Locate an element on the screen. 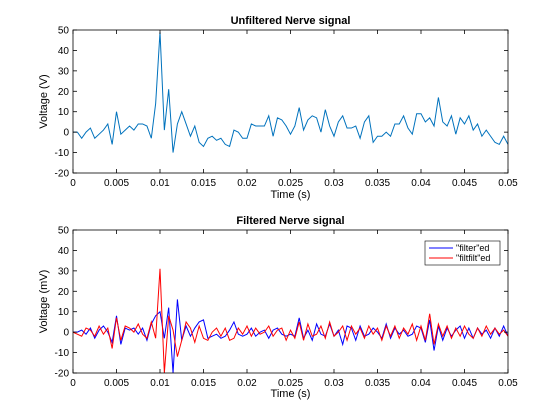 The height and width of the screenshot is (420, 560). filtered-y-axis-label: Voltage (mV) is located at coordinates (44, 302).